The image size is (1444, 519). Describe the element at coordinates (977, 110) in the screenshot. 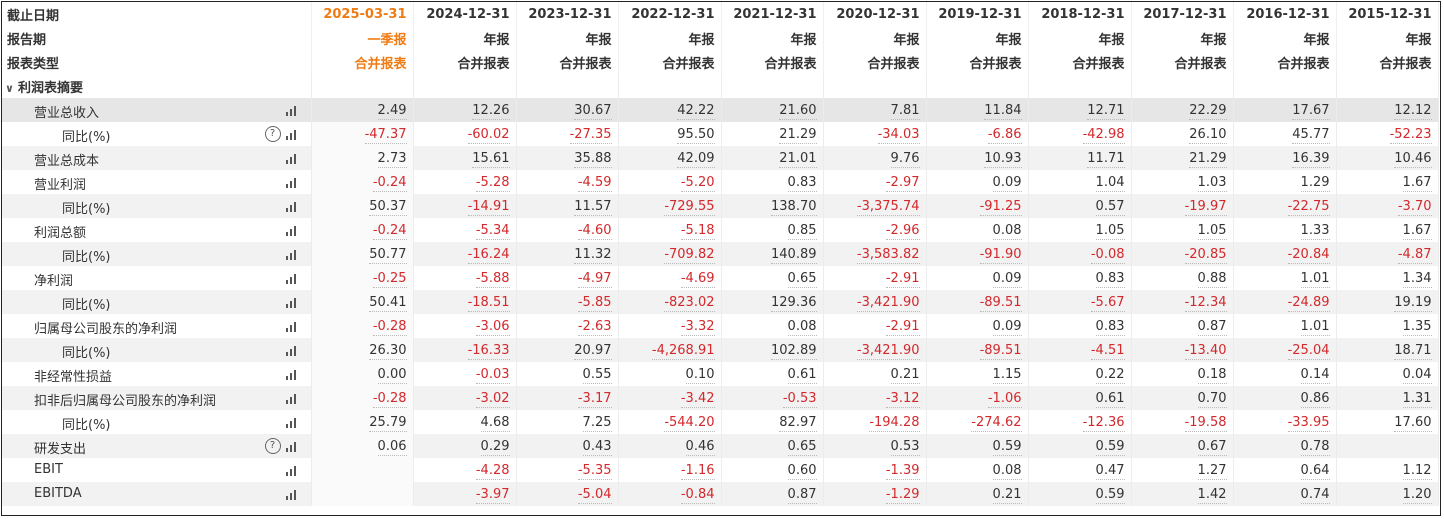

I see `value-cell: 11.84` at that location.